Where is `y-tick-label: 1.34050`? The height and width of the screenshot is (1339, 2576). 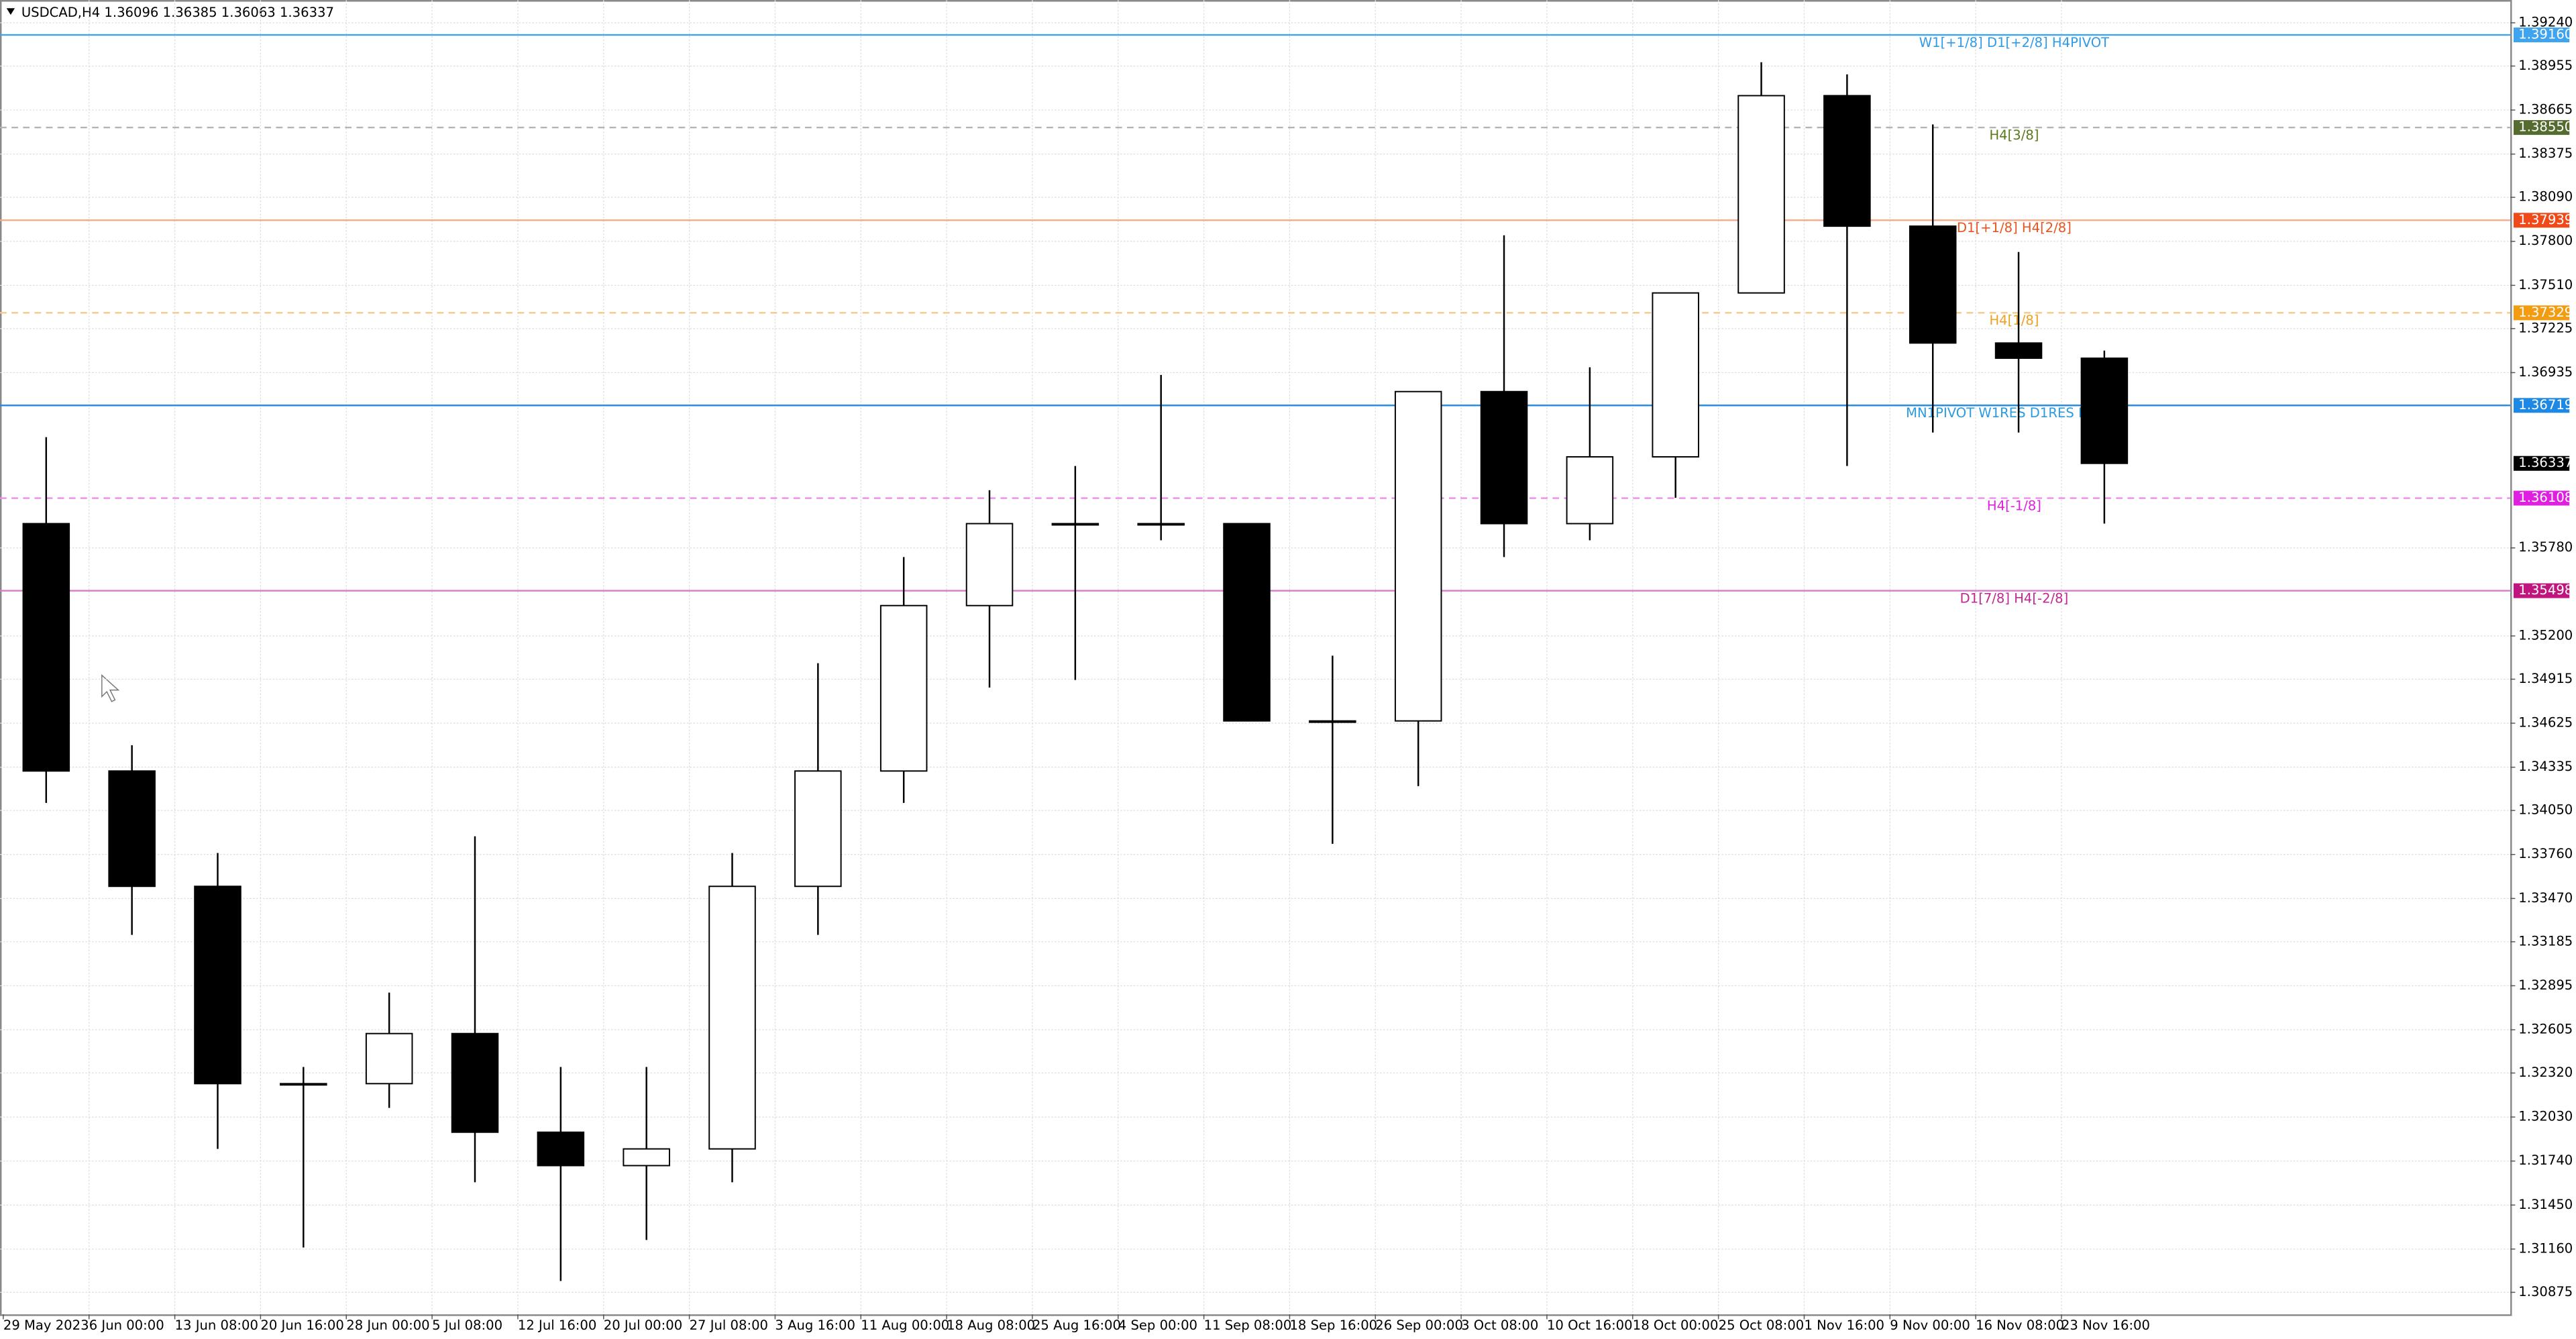
y-tick-label: 1.34050 is located at coordinates (2545, 810).